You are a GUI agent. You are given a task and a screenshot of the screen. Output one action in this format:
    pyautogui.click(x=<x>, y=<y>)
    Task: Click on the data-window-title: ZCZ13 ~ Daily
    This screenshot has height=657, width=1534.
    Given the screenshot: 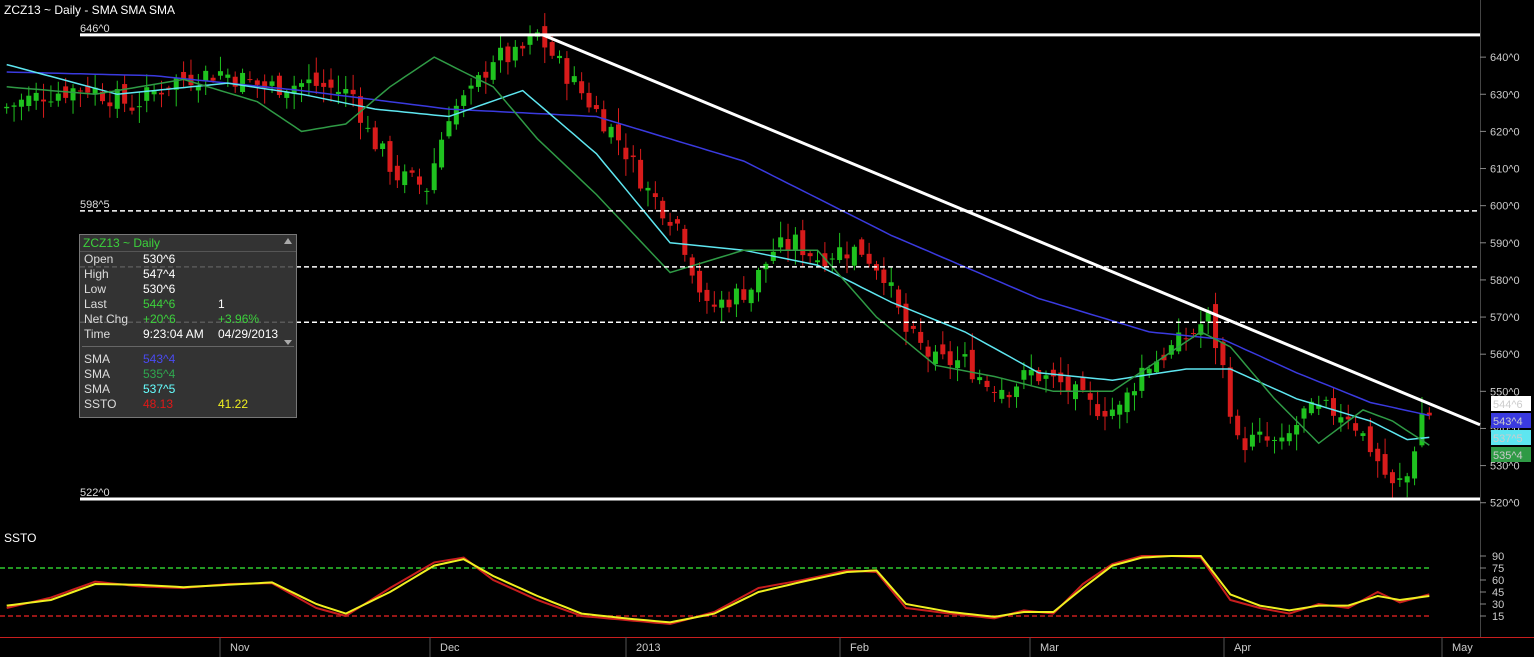 What is the action you would take?
    pyautogui.click(x=188, y=243)
    